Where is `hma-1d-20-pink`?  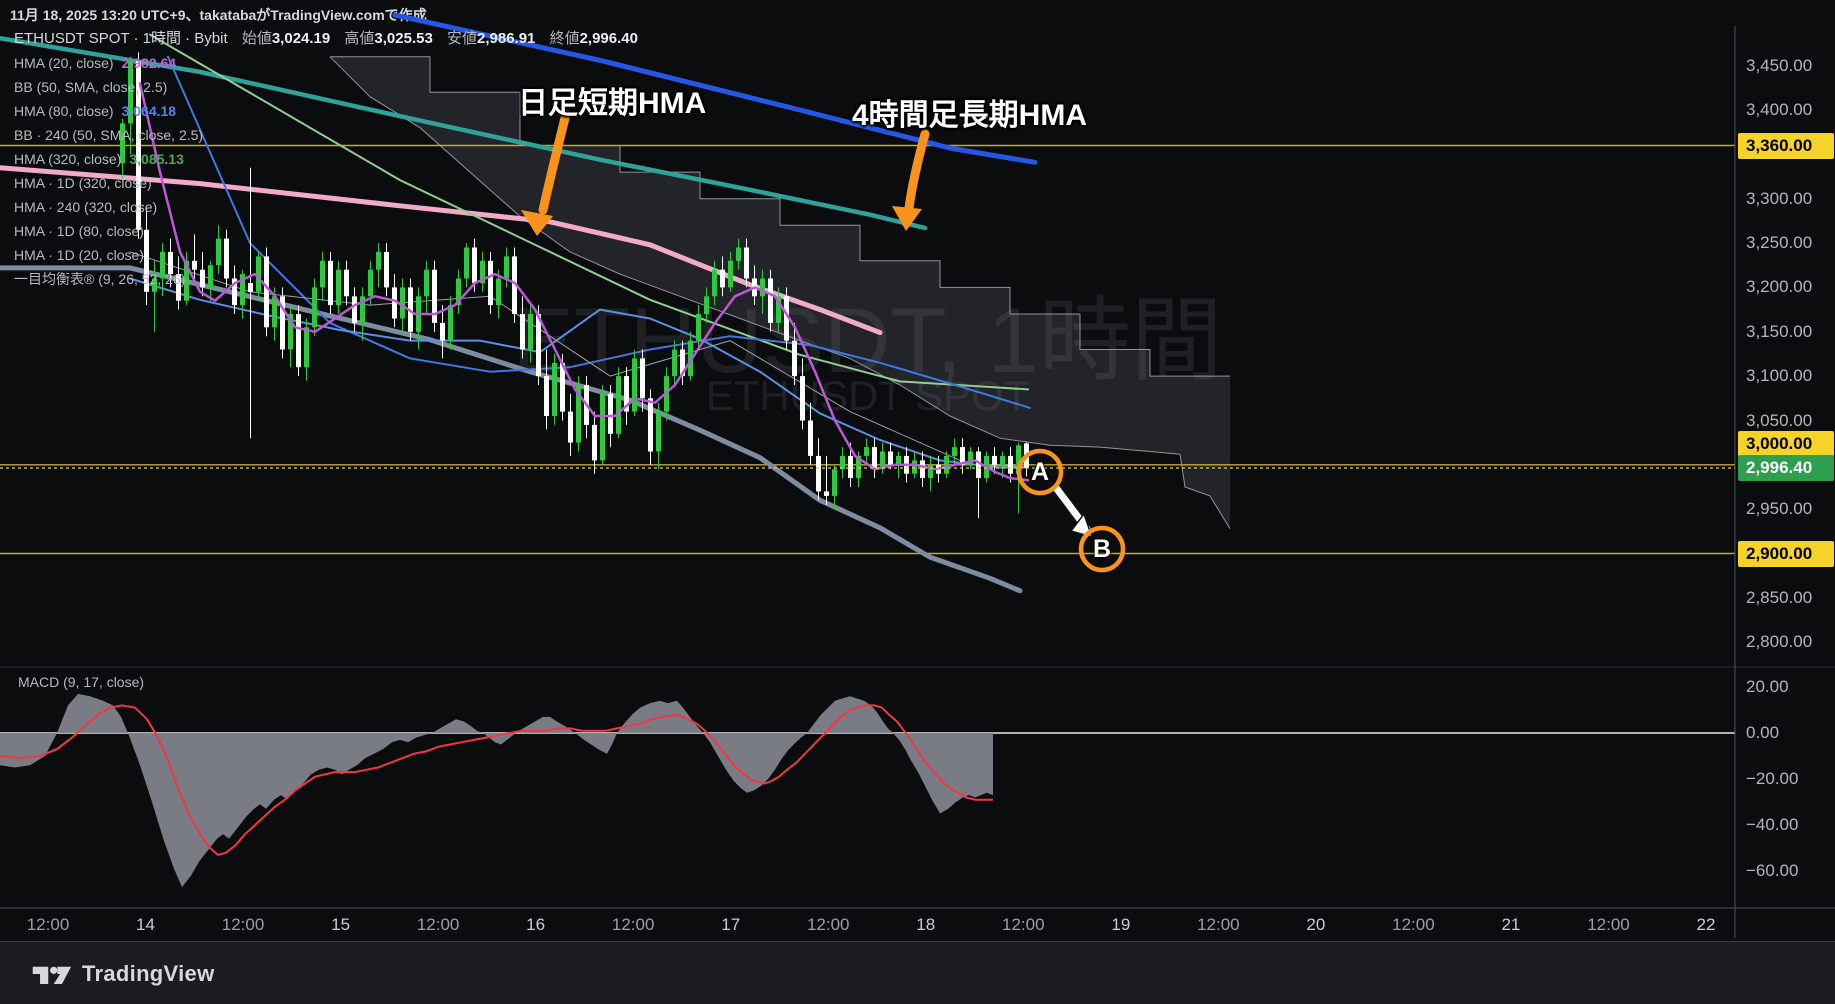 hma-1d-20-pink is located at coordinates (441, 250).